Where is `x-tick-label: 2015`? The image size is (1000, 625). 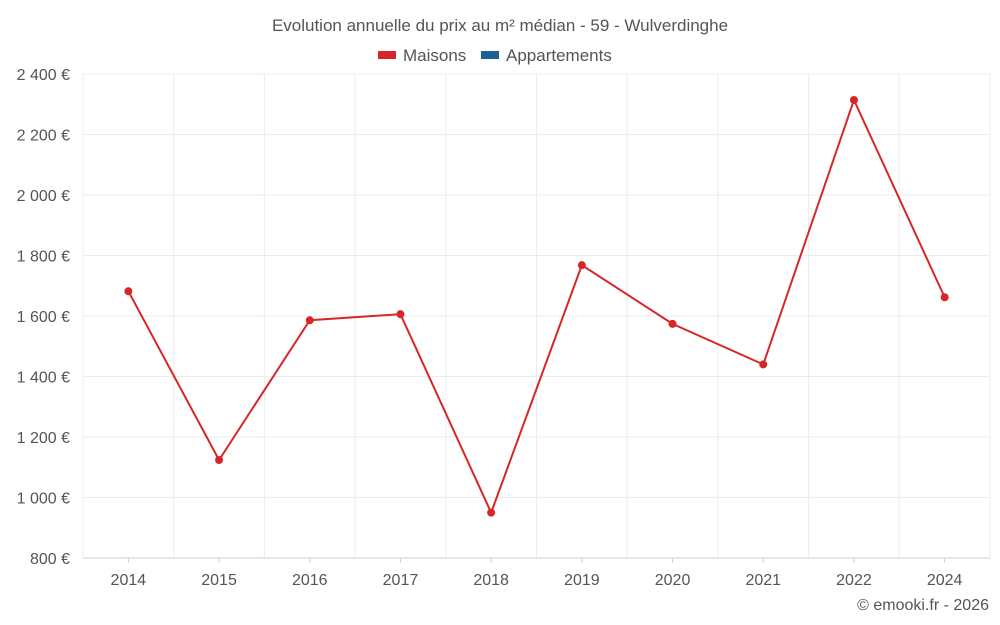 x-tick-label: 2015 is located at coordinates (219, 580).